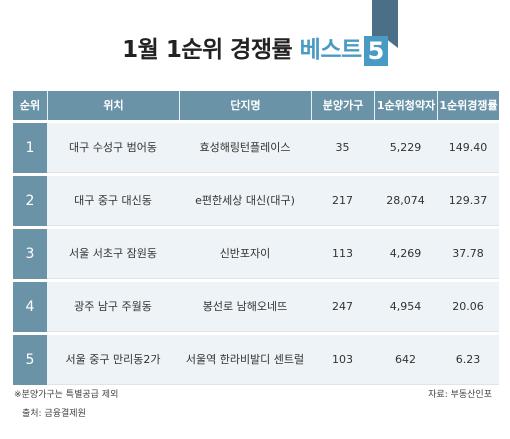 The image size is (510, 439). Describe the element at coordinates (405, 200) in the screenshot. I see `applicants-cell: 28,074` at that location.